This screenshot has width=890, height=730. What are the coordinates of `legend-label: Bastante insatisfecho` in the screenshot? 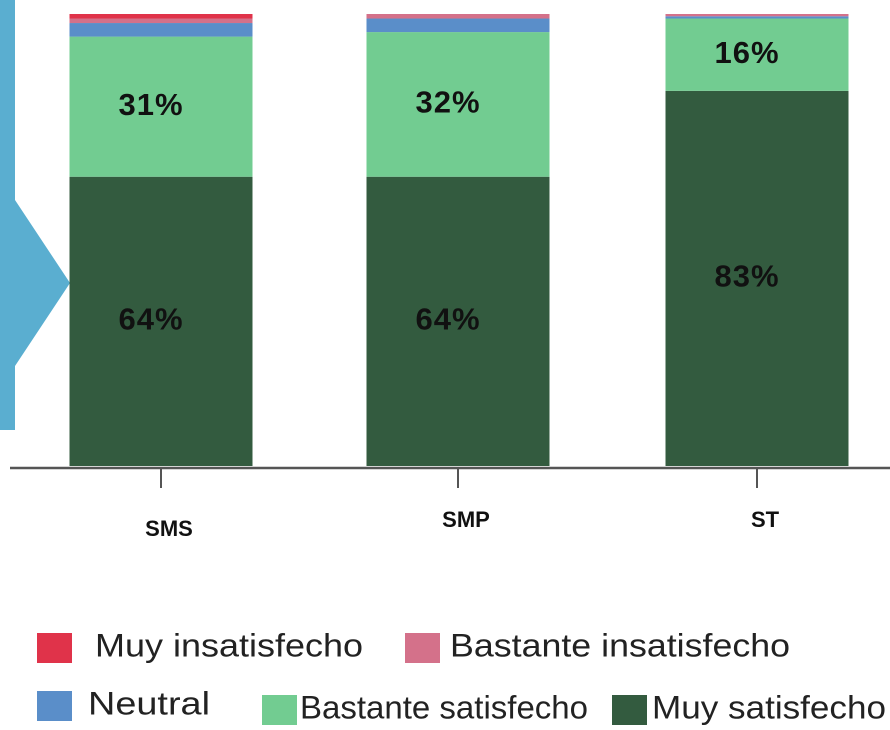 It's located at (620, 645).